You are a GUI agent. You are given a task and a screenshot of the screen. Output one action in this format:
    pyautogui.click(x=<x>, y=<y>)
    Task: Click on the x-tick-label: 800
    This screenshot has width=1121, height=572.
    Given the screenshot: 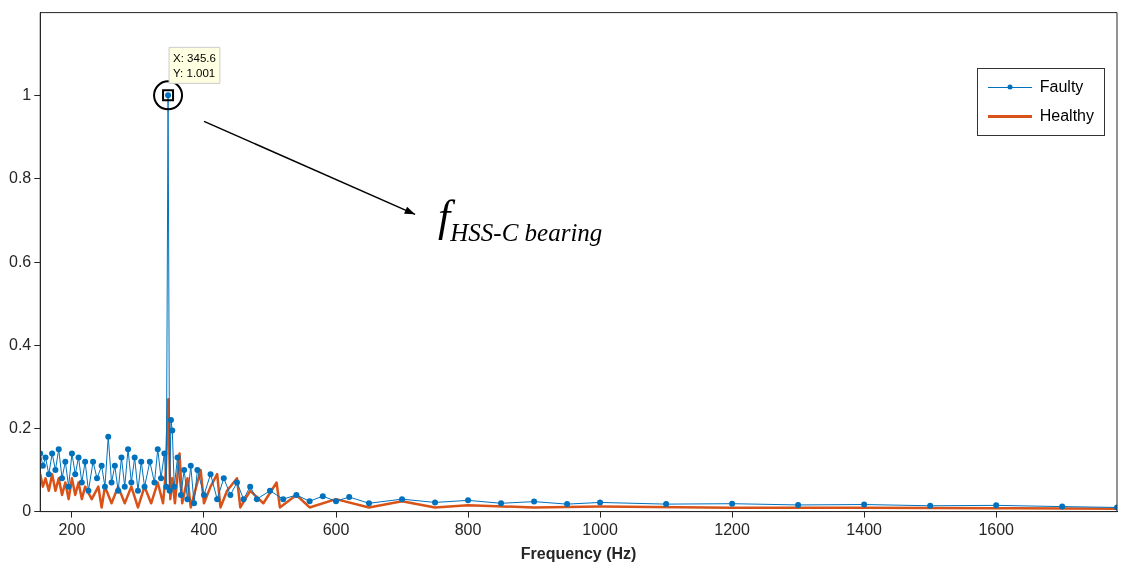 What is the action you would take?
    pyautogui.click(x=468, y=529)
    